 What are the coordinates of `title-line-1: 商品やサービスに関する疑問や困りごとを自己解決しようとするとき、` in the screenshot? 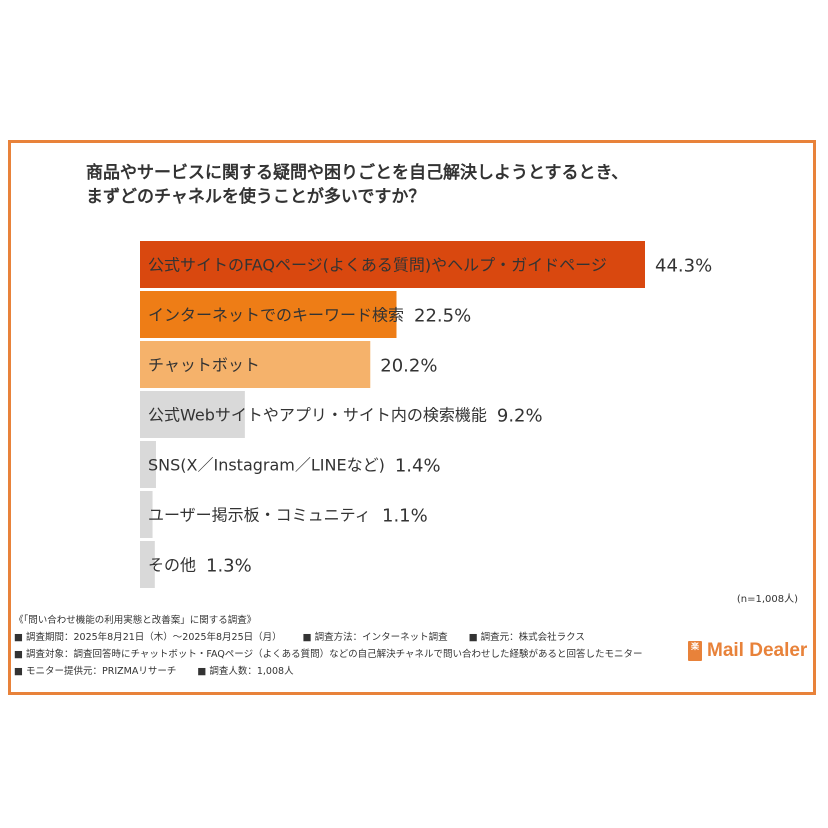 It's located at (357, 173).